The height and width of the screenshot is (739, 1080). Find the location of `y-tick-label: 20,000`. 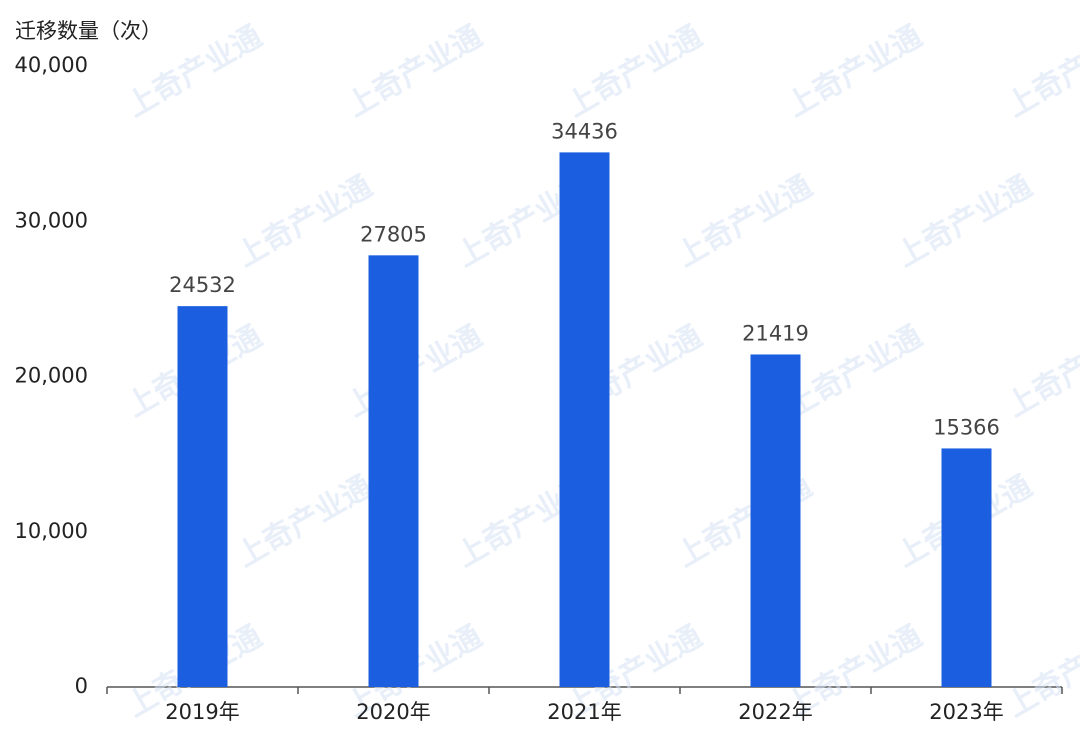

y-tick-label: 20,000 is located at coordinates (51, 376).